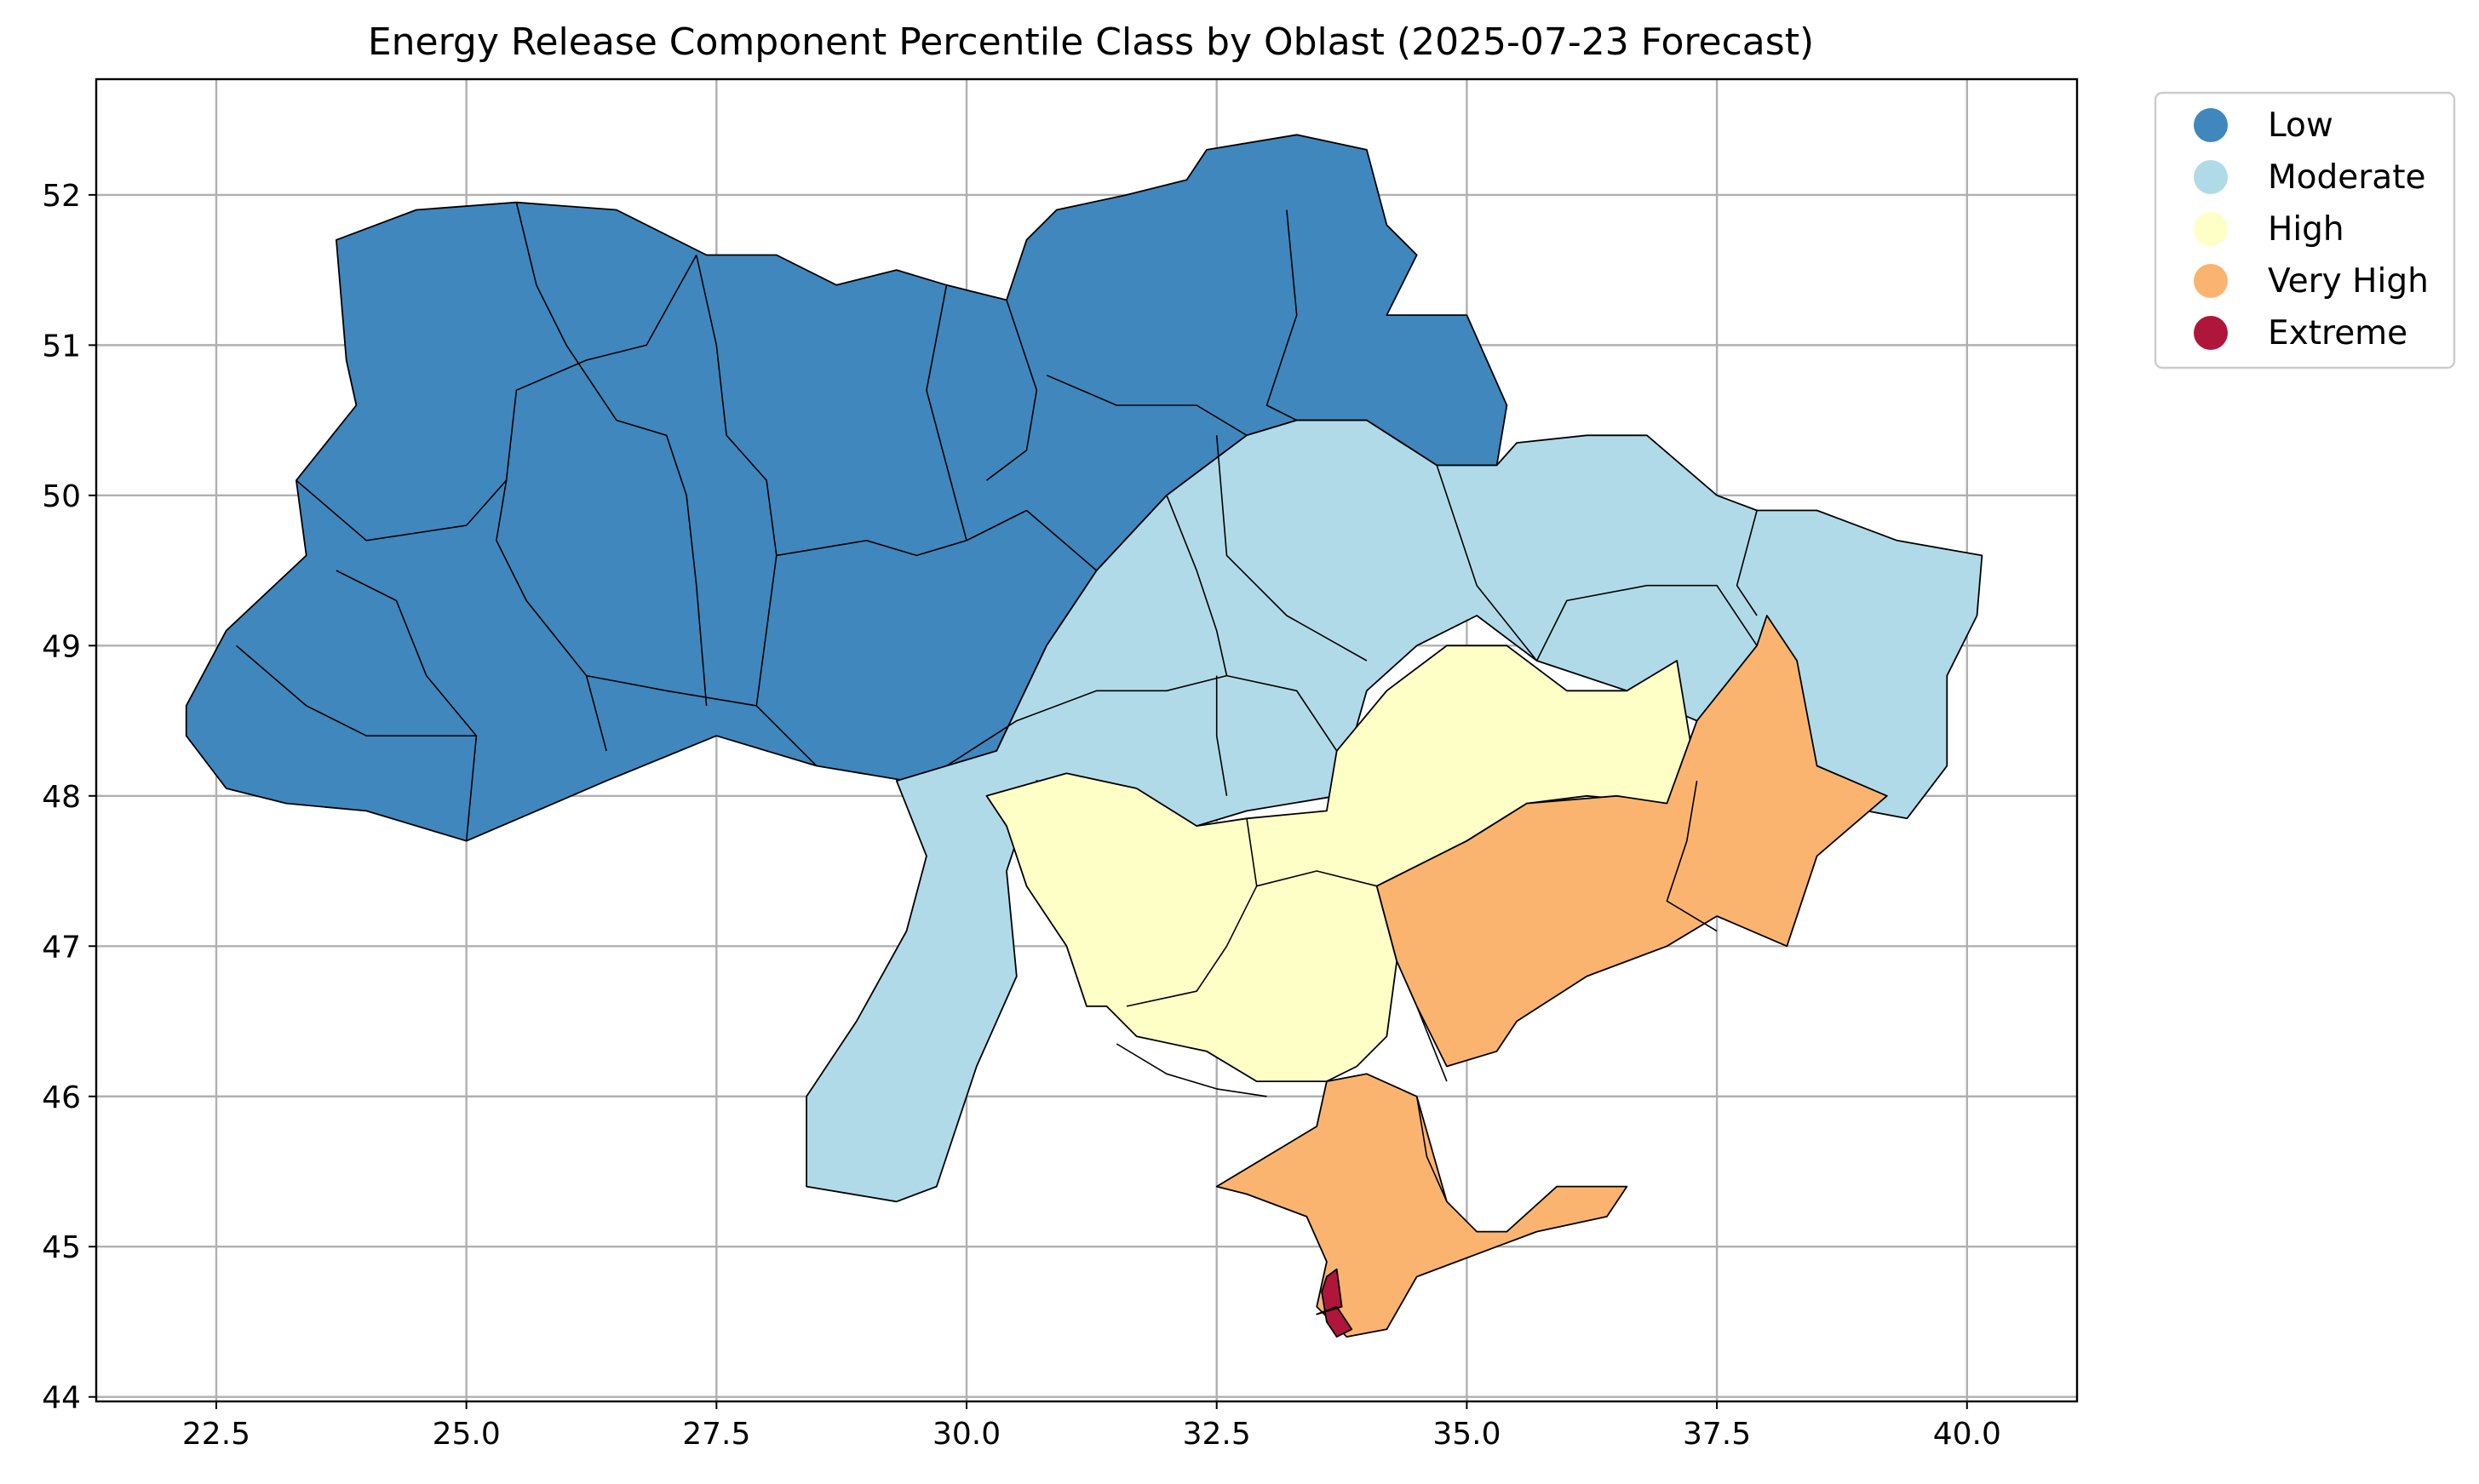  I want to click on x-tick-label-0: 22.5, so click(216, 1435).